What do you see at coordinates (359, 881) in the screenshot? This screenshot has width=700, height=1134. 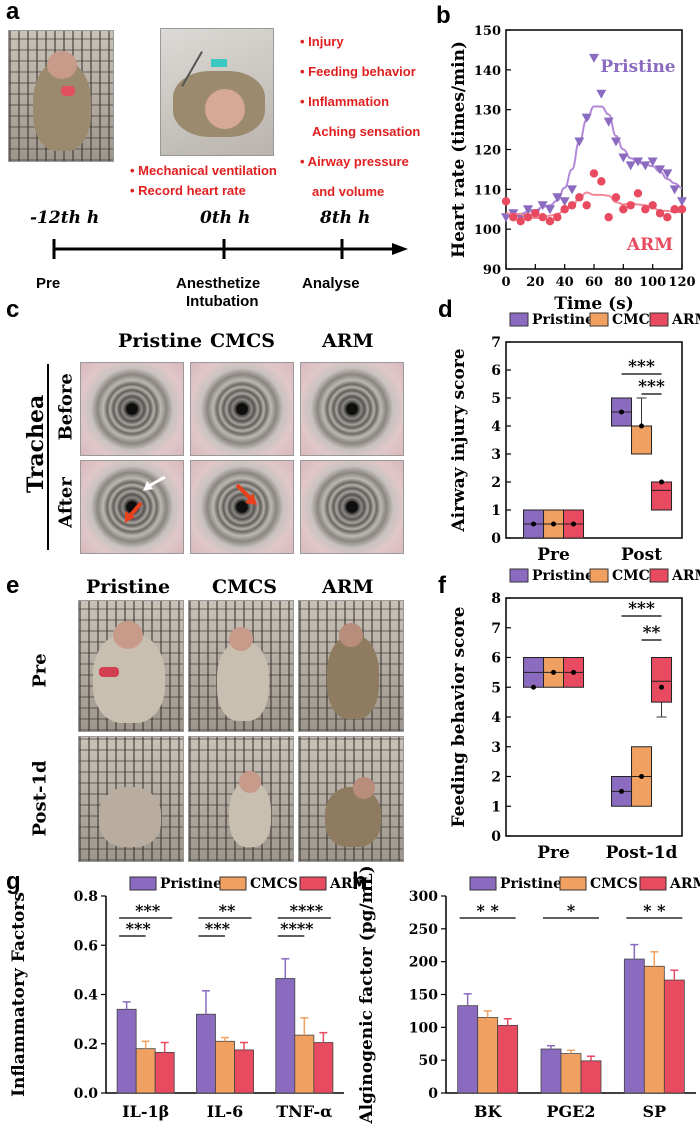 I see `panel-letter-h: h` at bounding box center [359, 881].